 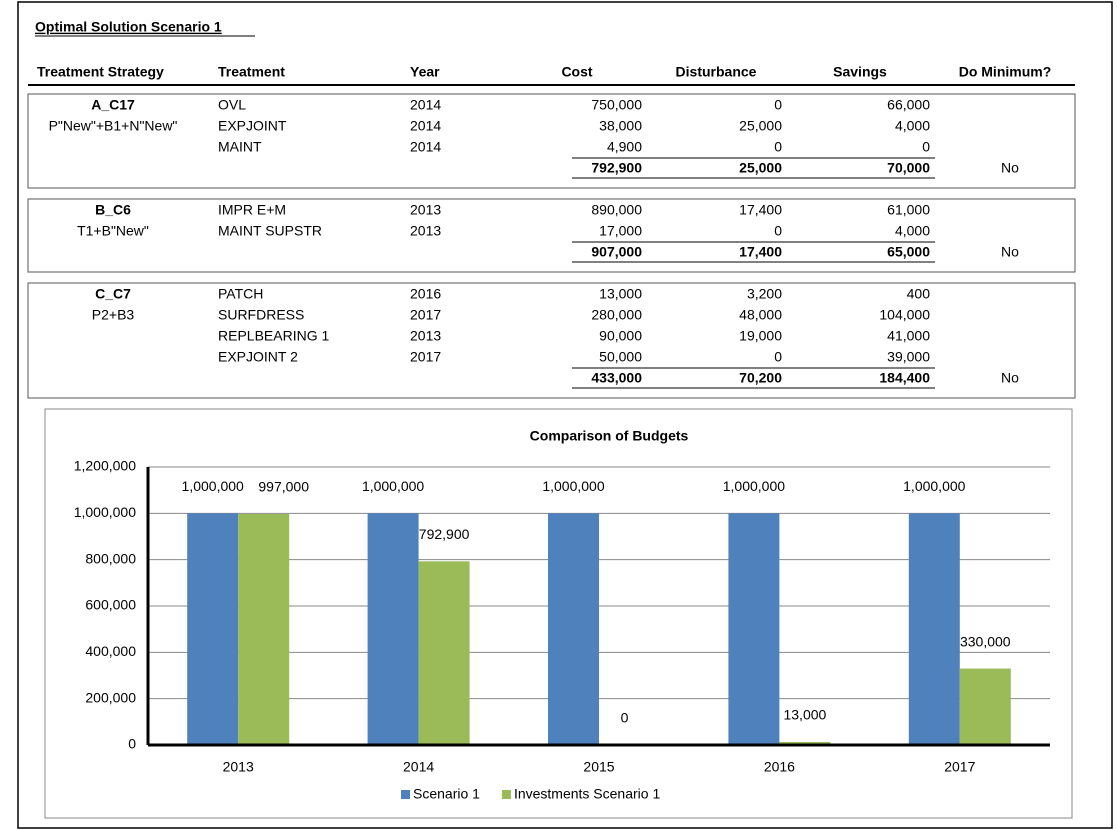 What do you see at coordinates (261, 315) in the screenshot?
I see `table-cell: SURFDRESS` at bounding box center [261, 315].